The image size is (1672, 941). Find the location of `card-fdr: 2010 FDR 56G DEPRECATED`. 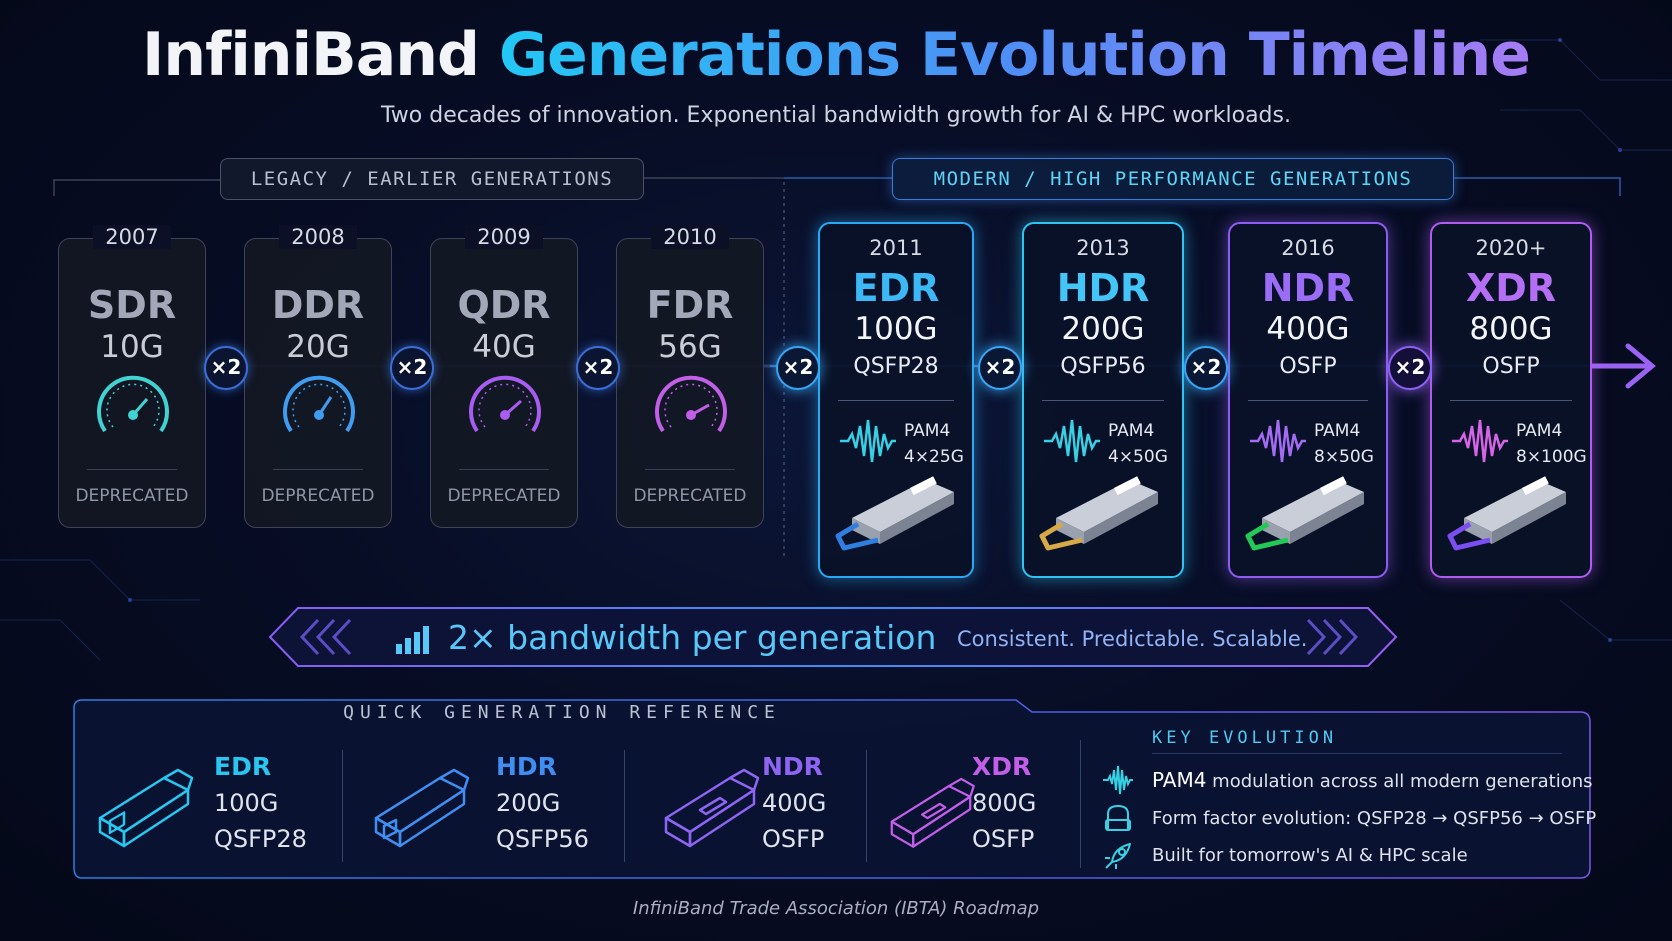

card-fdr: 2010 FDR 56G DEPRECATED is located at coordinates (690, 376).